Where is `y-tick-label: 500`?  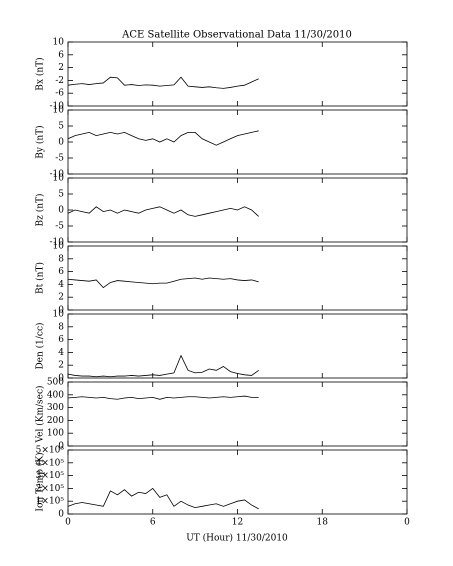
y-tick-label: 500 is located at coordinates (55, 383).